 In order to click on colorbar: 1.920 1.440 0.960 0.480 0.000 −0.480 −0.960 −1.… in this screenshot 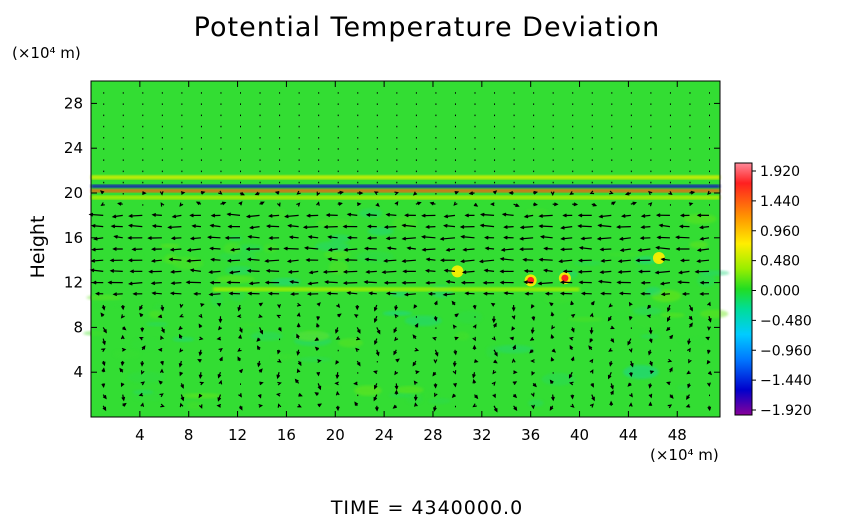, I will do `click(773, 290)`.